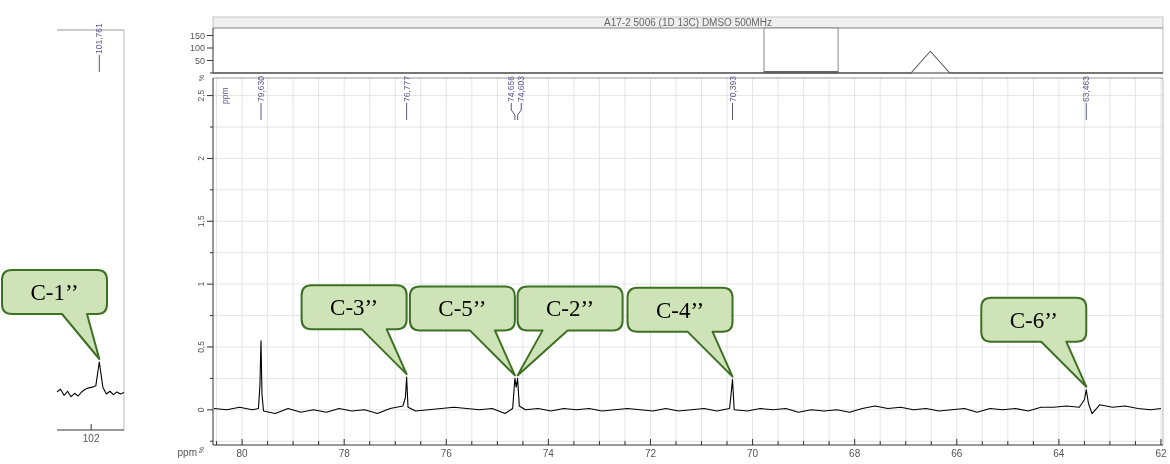  Describe the element at coordinates (570, 309) in the screenshot. I see `annotation: C-2’’` at that location.